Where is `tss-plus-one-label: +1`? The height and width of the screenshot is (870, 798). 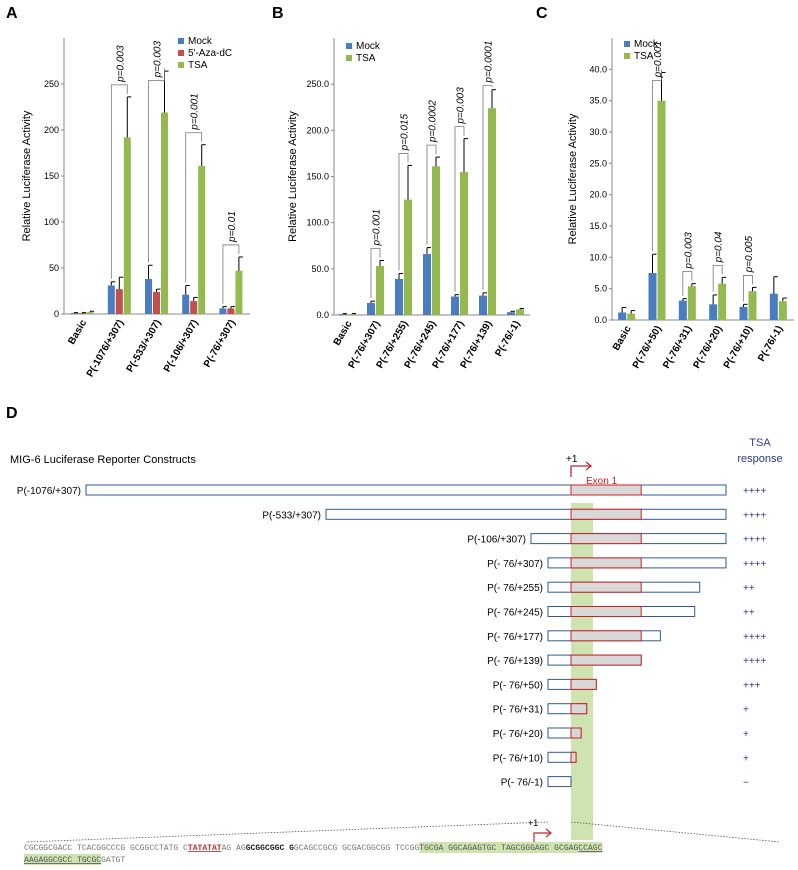
tss-plus-one-label: +1 is located at coordinates (572, 459).